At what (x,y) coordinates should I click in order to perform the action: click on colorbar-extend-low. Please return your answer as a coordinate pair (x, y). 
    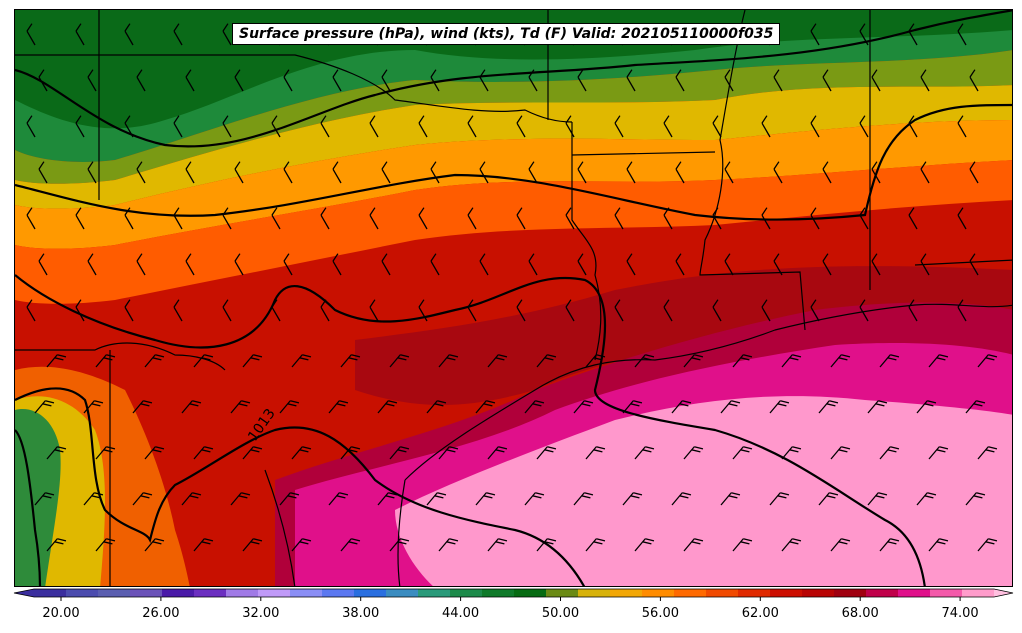
    Looking at the image, I should click on (24, 593).